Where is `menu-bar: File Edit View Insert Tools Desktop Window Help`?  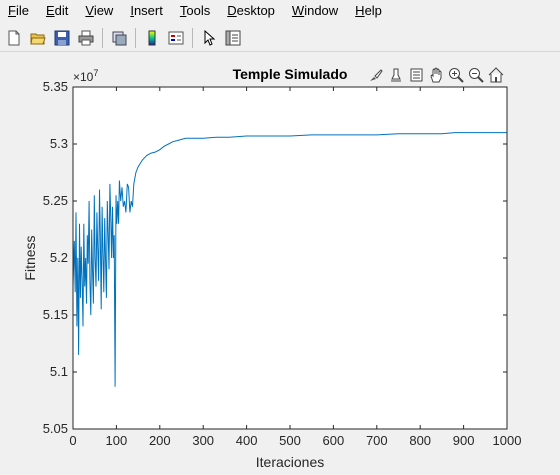
menu-bar: File Edit View Insert Tools Desktop Window Help is located at coordinates (280, 11).